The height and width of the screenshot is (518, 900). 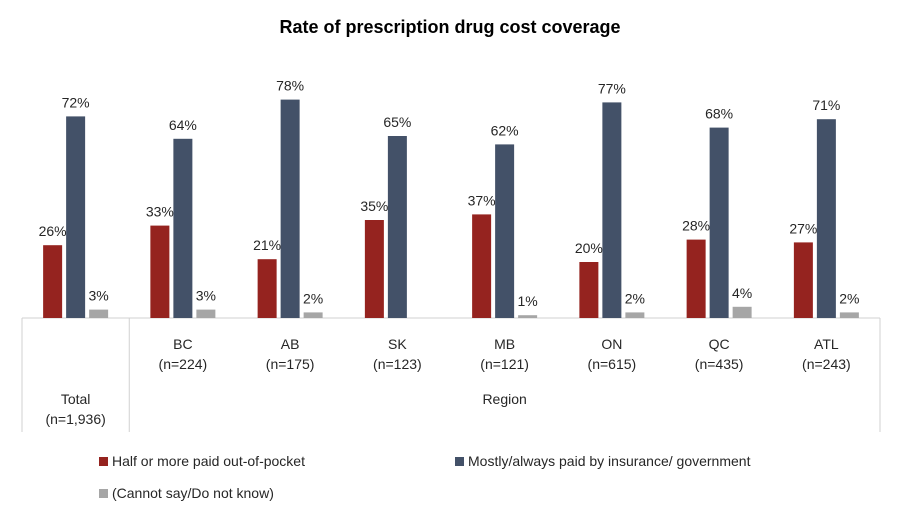 What do you see at coordinates (193, 493) in the screenshot?
I see `legend-label: (Cannot say/Do not know)` at bounding box center [193, 493].